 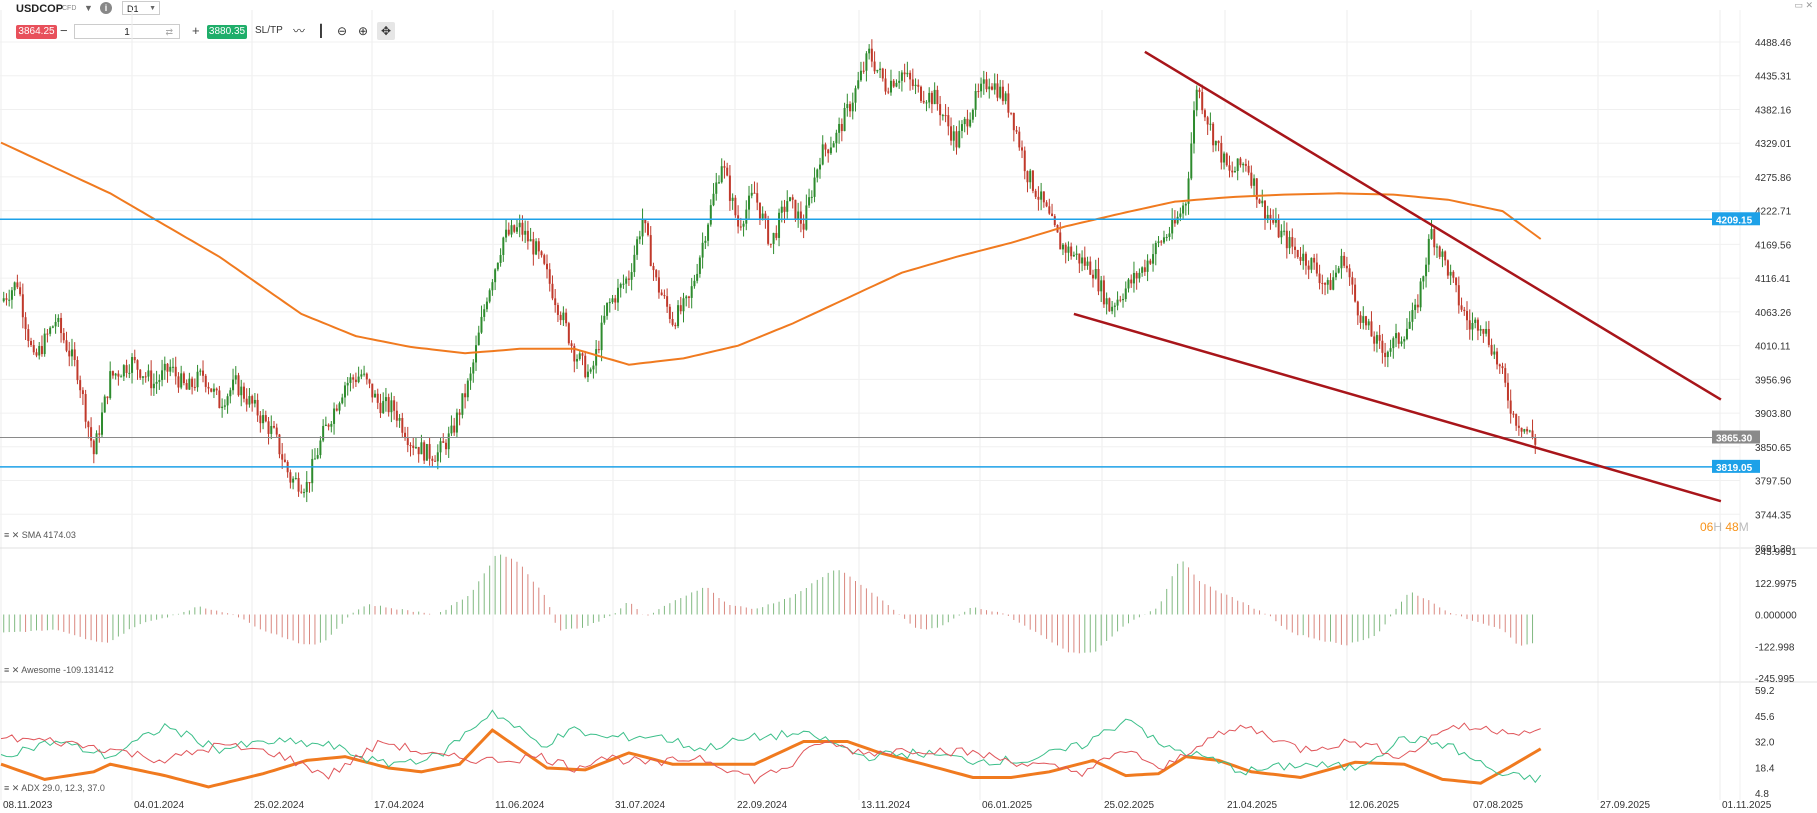 I want to click on candle-timer: 06H 48M, so click(x=1724, y=527).